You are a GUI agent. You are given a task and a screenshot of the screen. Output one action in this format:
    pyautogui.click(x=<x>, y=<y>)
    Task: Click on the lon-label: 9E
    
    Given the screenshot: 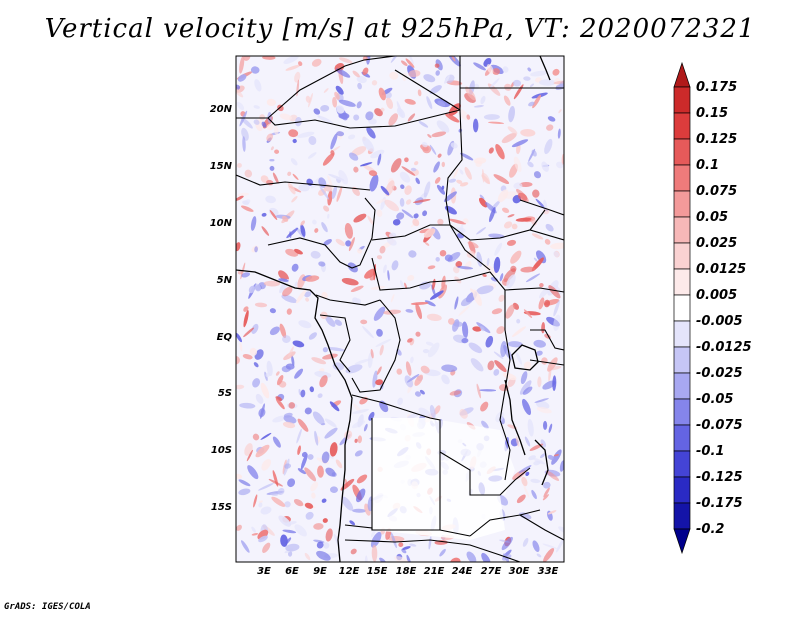 What is the action you would take?
    pyautogui.click(x=320, y=571)
    